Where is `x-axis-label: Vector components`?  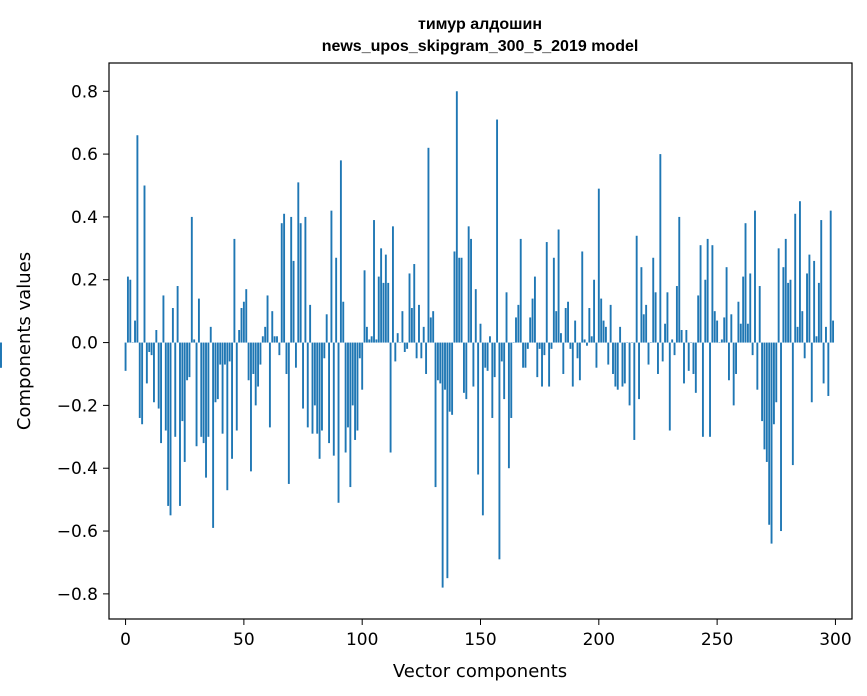
x-axis-label: Vector components is located at coordinates (480, 671).